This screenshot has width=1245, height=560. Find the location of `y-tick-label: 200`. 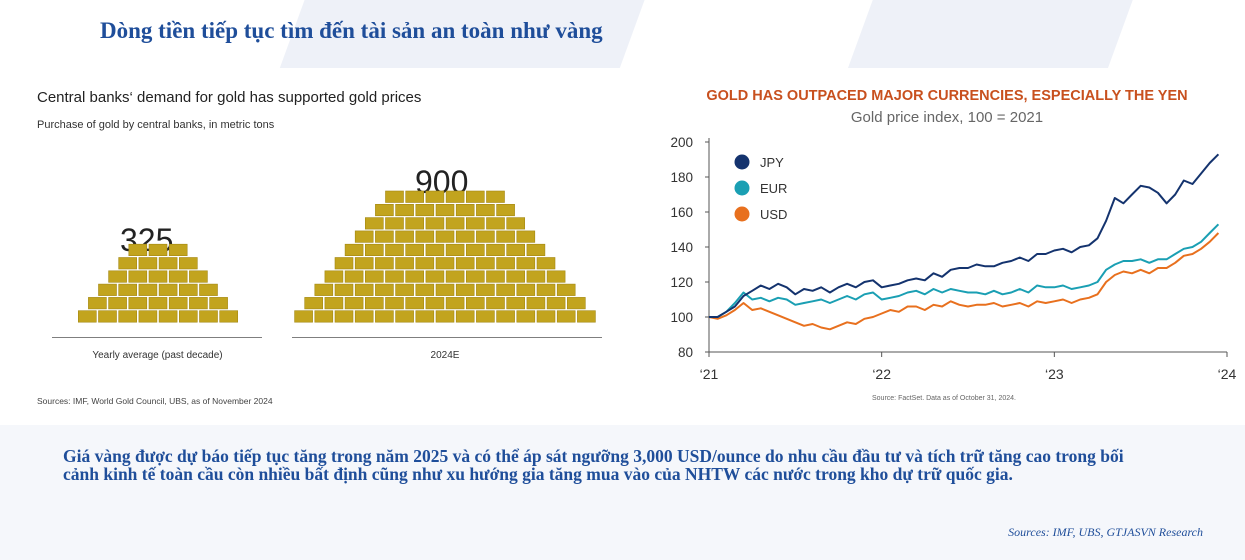

y-tick-label: 200 is located at coordinates (681, 142).